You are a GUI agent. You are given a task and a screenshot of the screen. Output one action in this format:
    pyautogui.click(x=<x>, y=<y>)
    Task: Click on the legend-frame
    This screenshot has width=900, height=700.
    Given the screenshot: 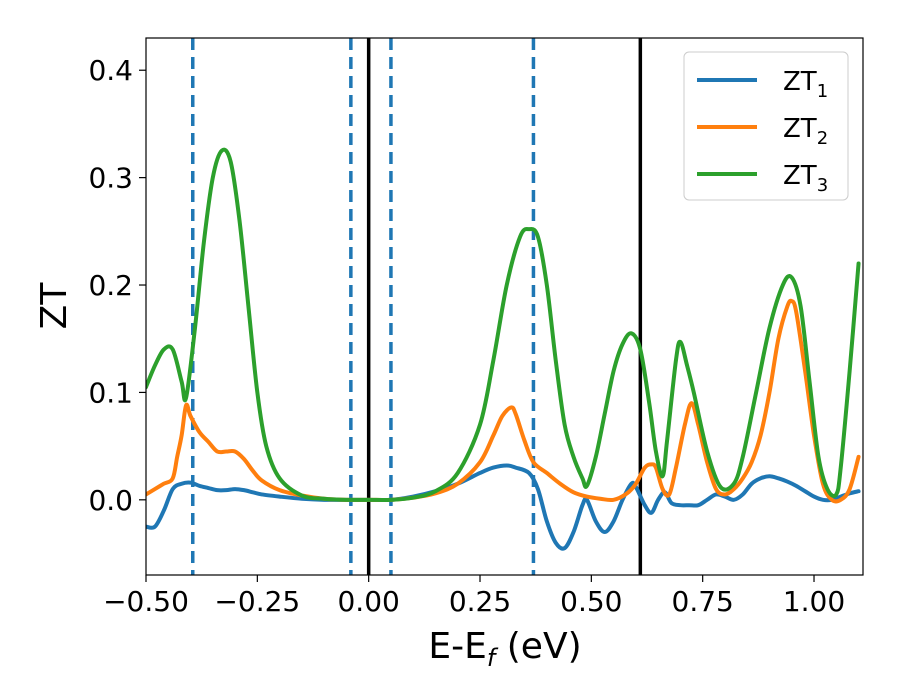 What is the action you would take?
    pyautogui.click(x=766, y=126)
    